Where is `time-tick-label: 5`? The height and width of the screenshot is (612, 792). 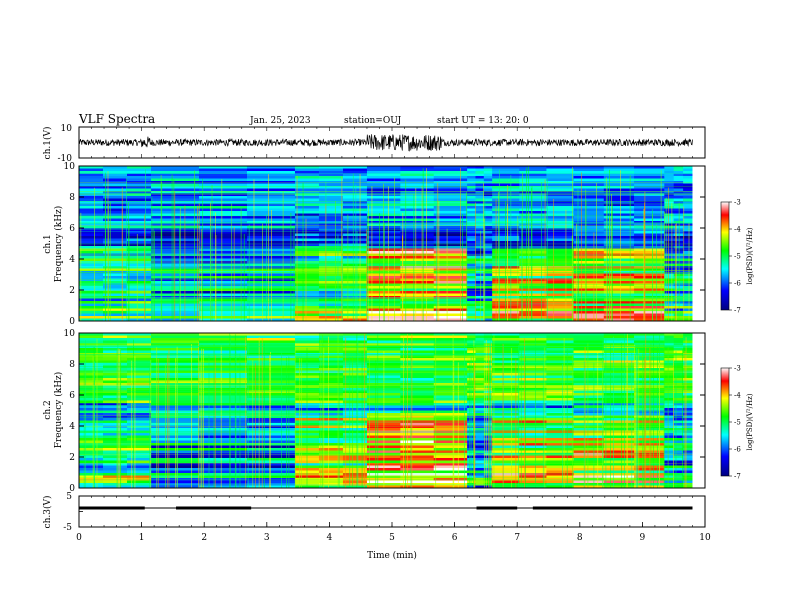
time-tick-label: 5 is located at coordinates (392, 538).